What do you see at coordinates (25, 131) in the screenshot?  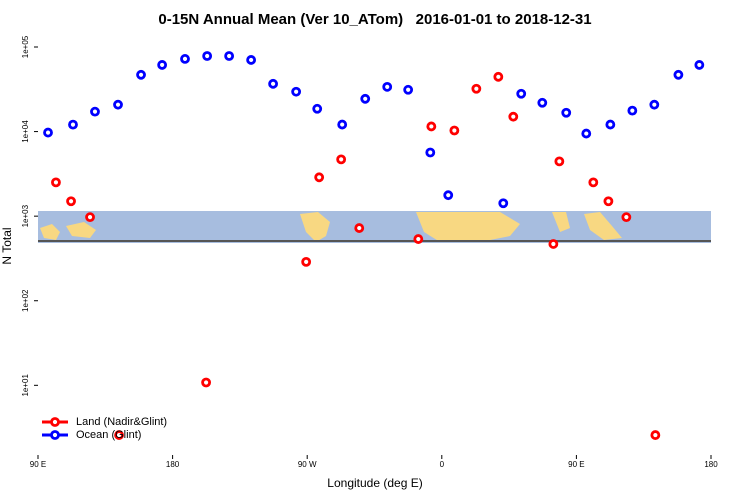 I see `y-tick-label: 1e+04` at bounding box center [25, 131].